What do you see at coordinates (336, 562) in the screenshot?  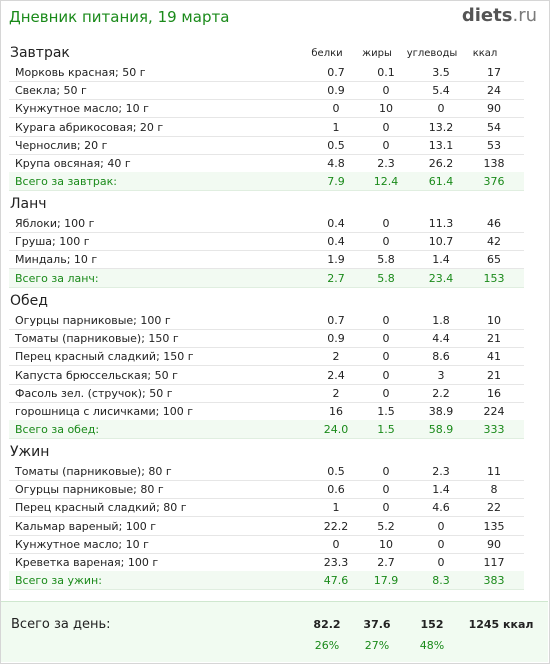 I see `protein-value: 23.3` at bounding box center [336, 562].